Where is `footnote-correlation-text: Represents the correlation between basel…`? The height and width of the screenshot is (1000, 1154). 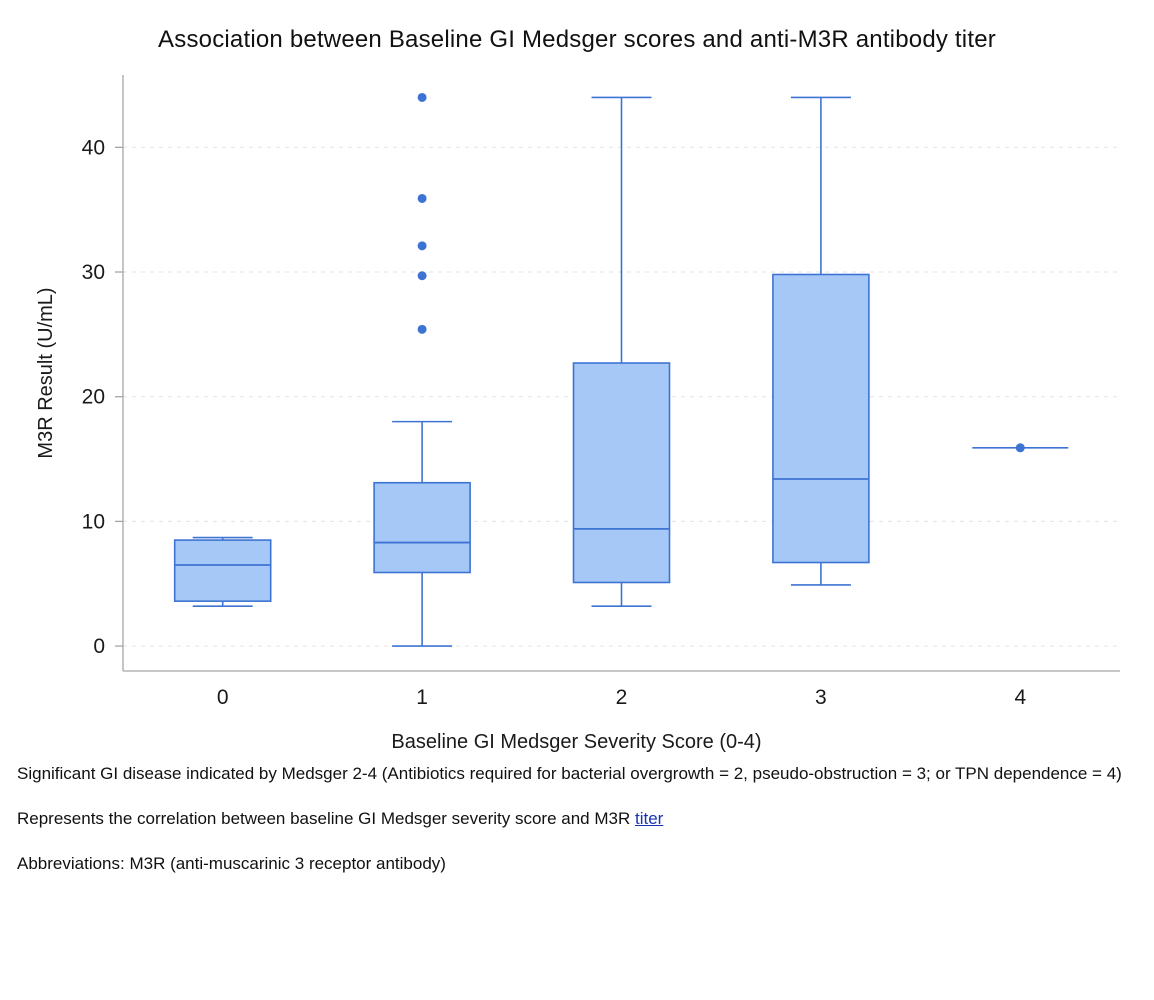
footnote-correlation-text: Represents the correlation between basel… is located at coordinates (326, 819).